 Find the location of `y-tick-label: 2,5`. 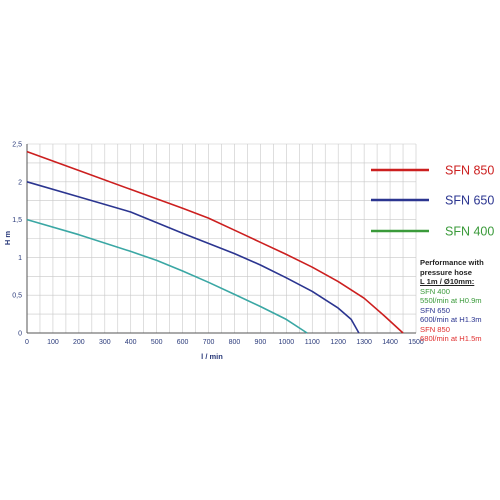

y-tick-label: 2,5 is located at coordinates (17, 145).